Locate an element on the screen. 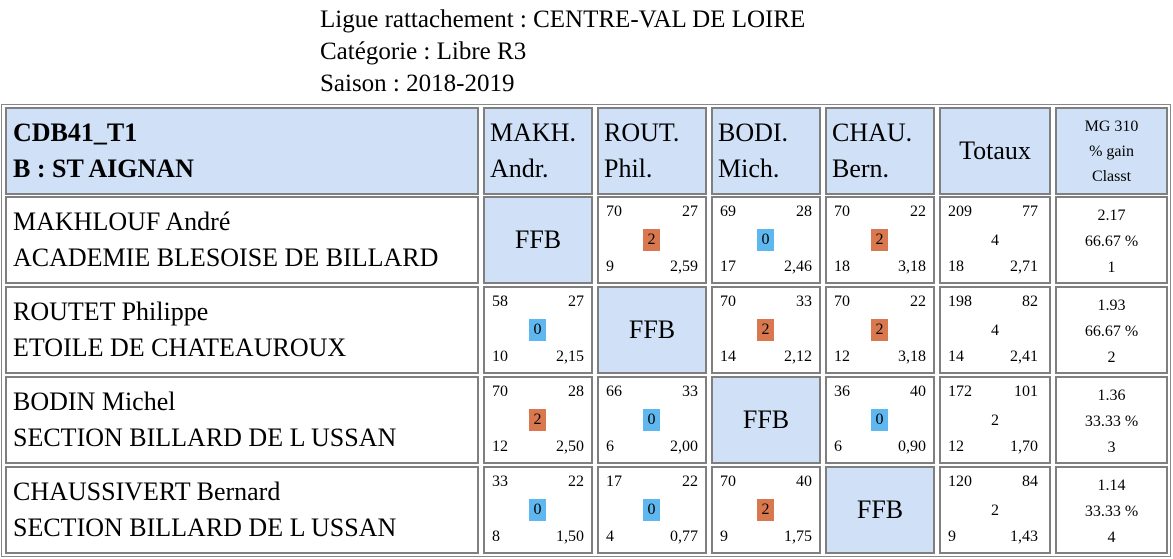 The height and width of the screenshot is (559, 1173). totals-points: 198 is located at coordinates (960, 301).